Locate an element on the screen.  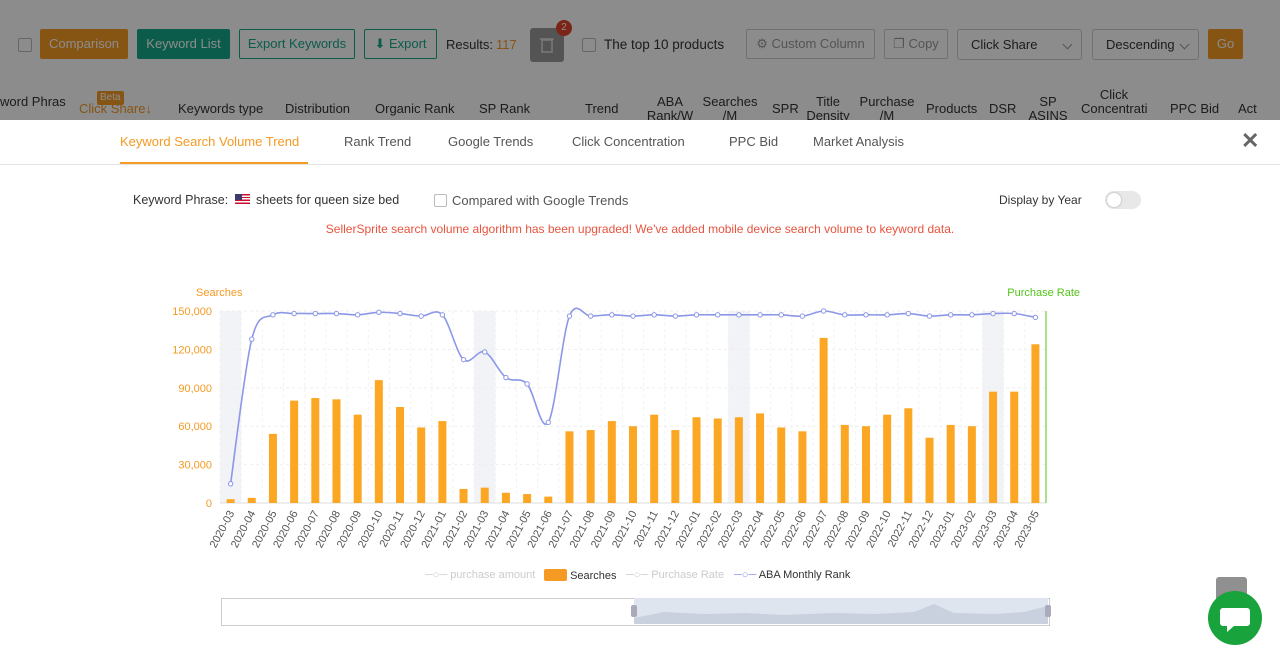
col-organic-rank: Organic Rank is located at coordinates (415, 108).